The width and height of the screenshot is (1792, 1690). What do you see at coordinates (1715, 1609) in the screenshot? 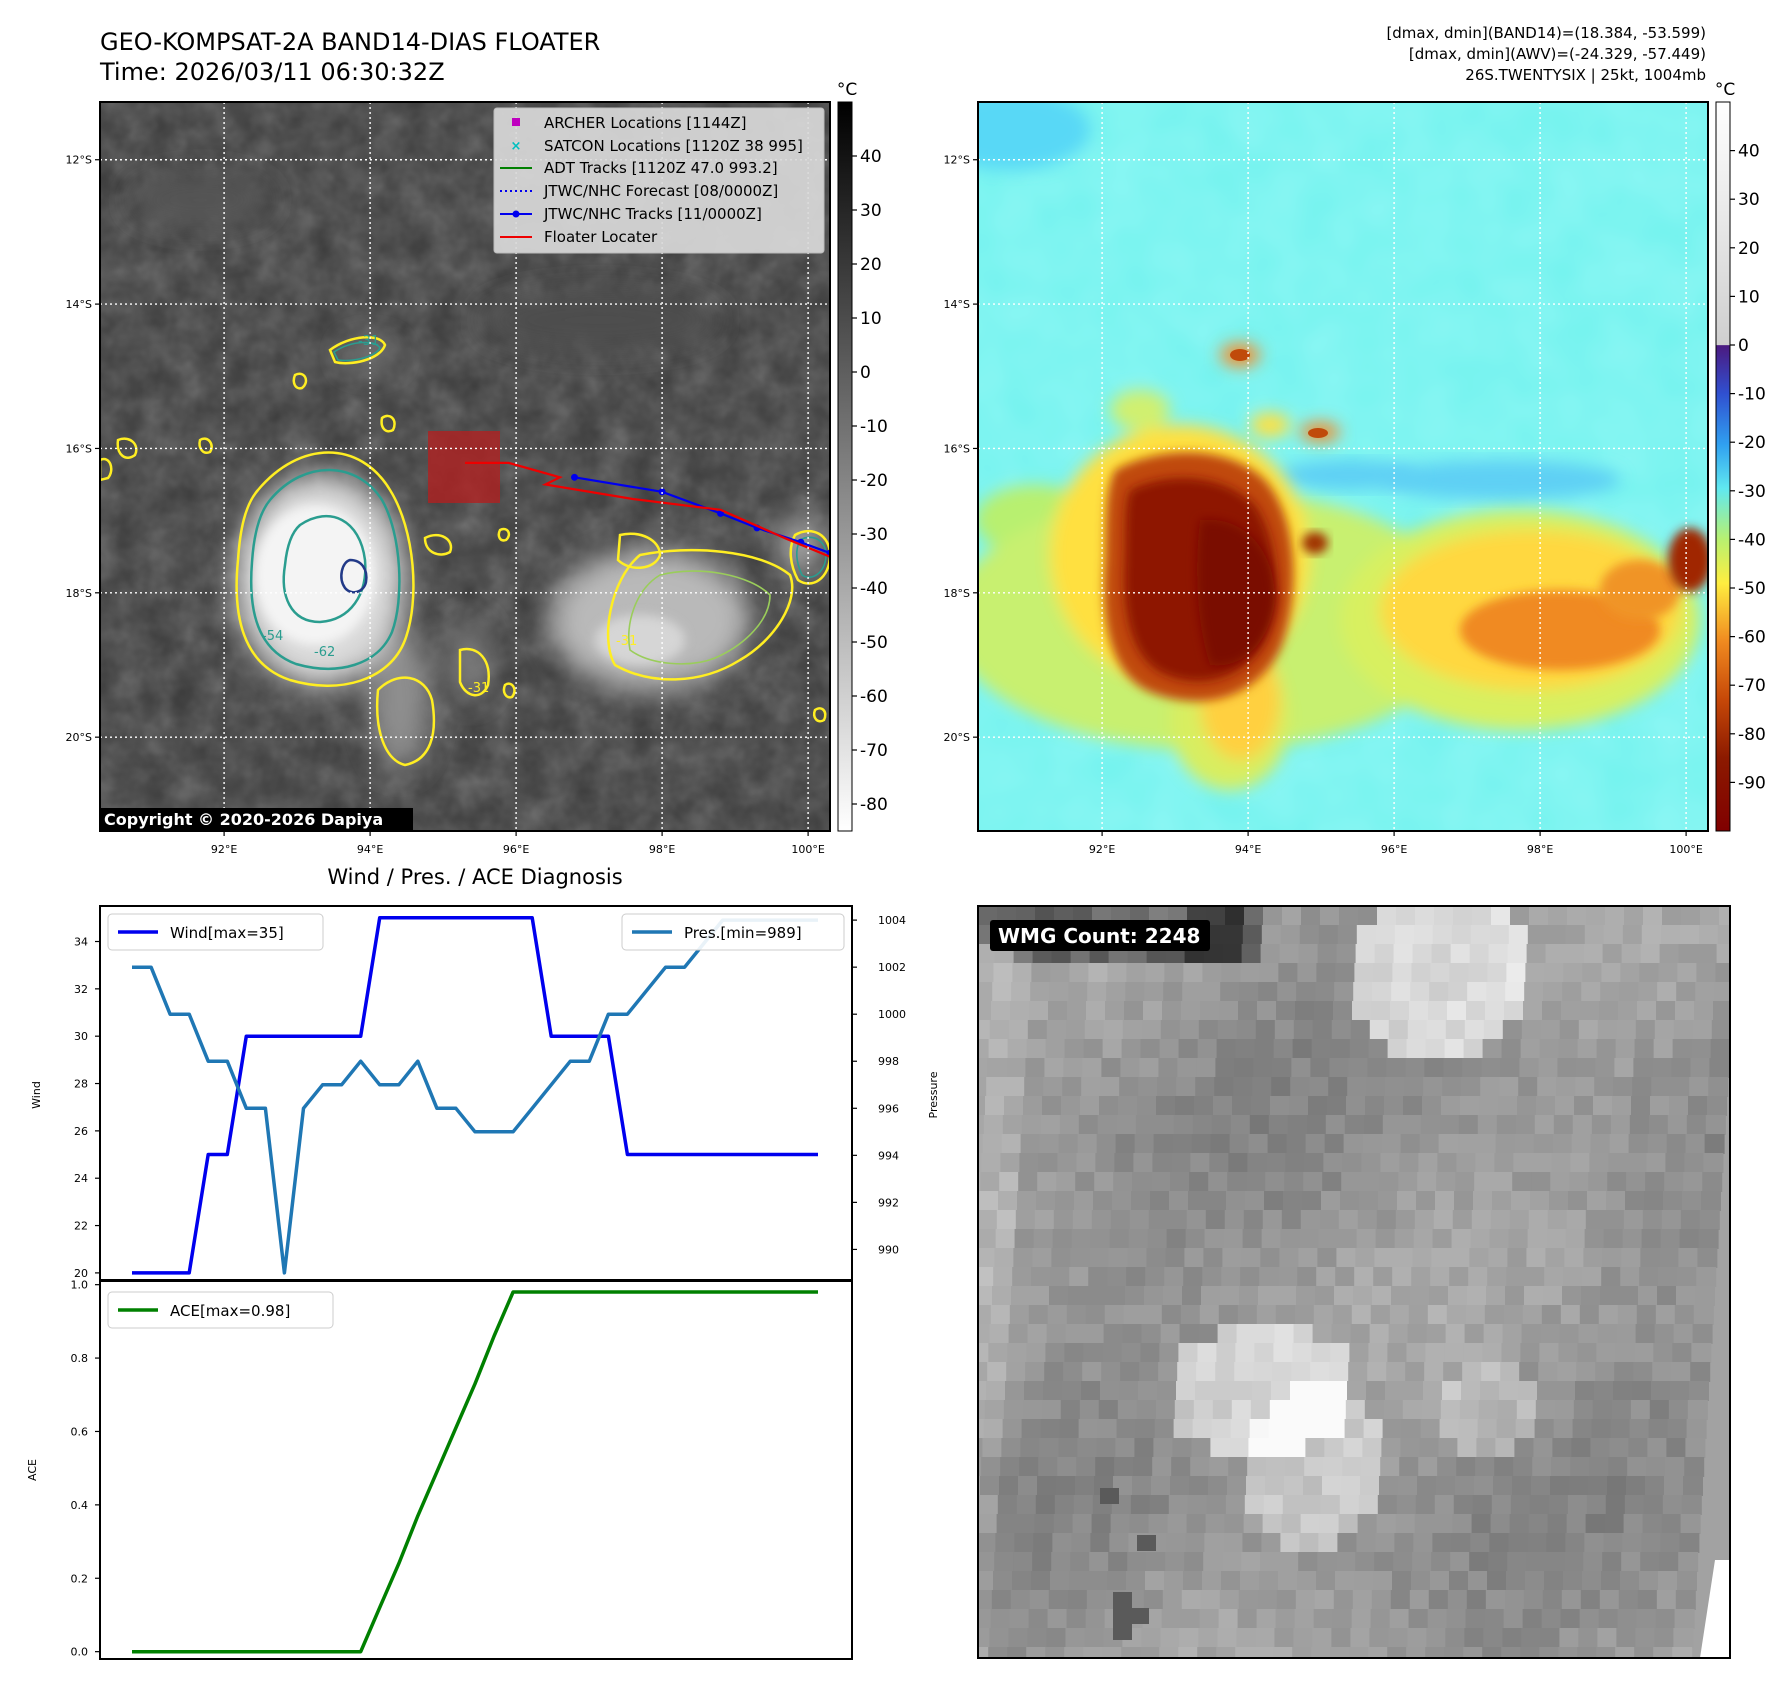
I see `wmg-edge` at bounding box center [1715, 1609].